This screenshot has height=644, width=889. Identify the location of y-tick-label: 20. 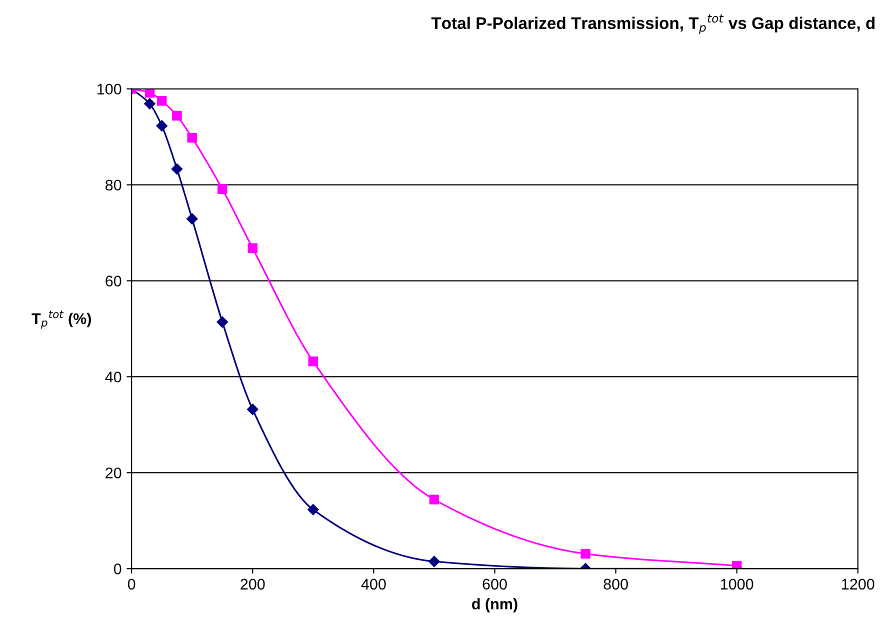
(114, 473).